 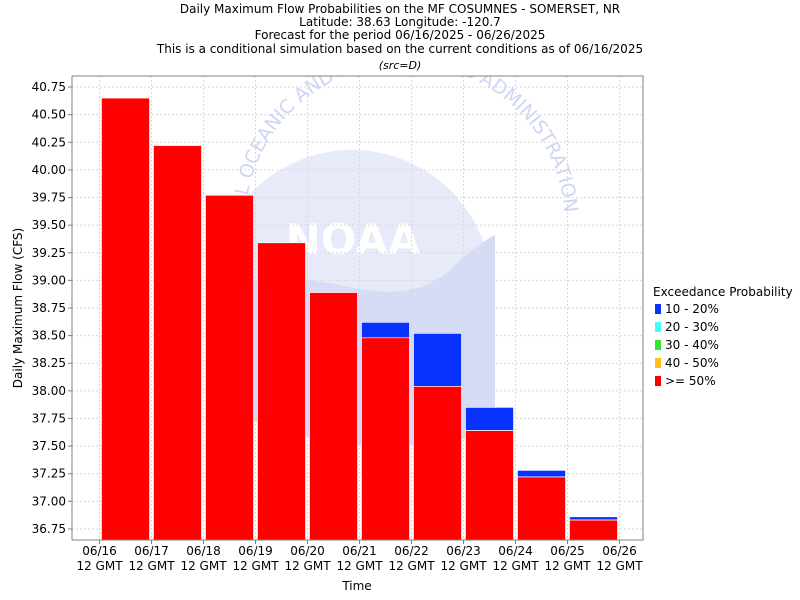 I want to click on x-tick-label: 06/24, so click(x=515, y=551).